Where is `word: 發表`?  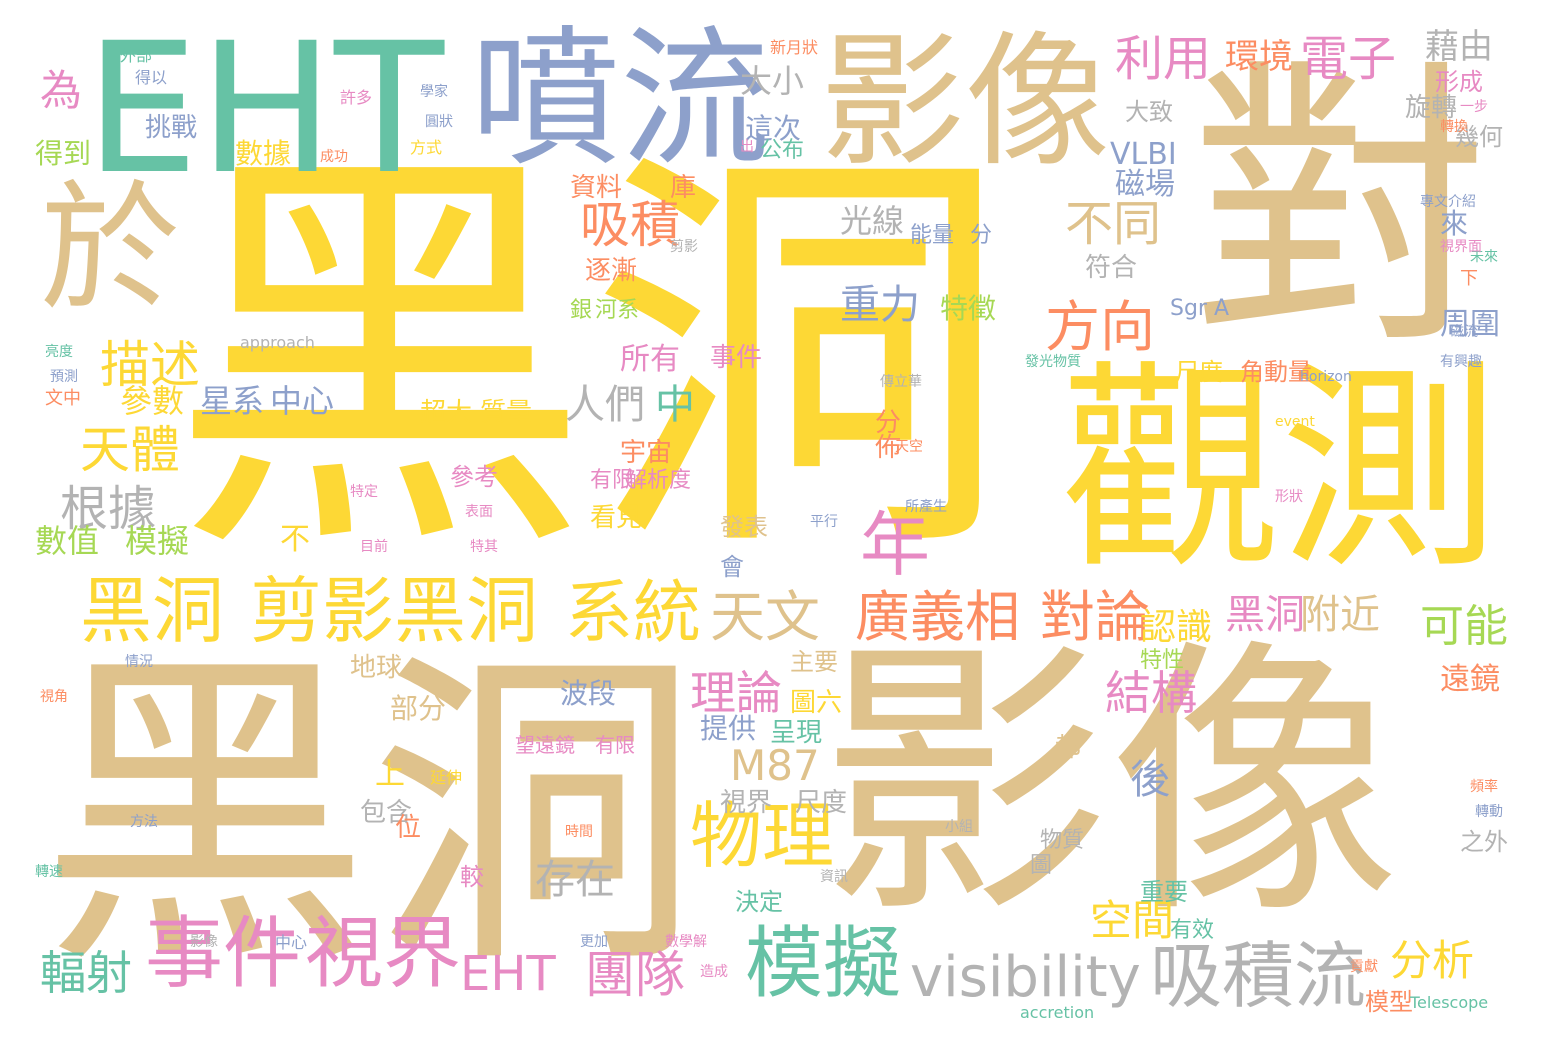
word: 發表 is located at coordinates (744, 527).